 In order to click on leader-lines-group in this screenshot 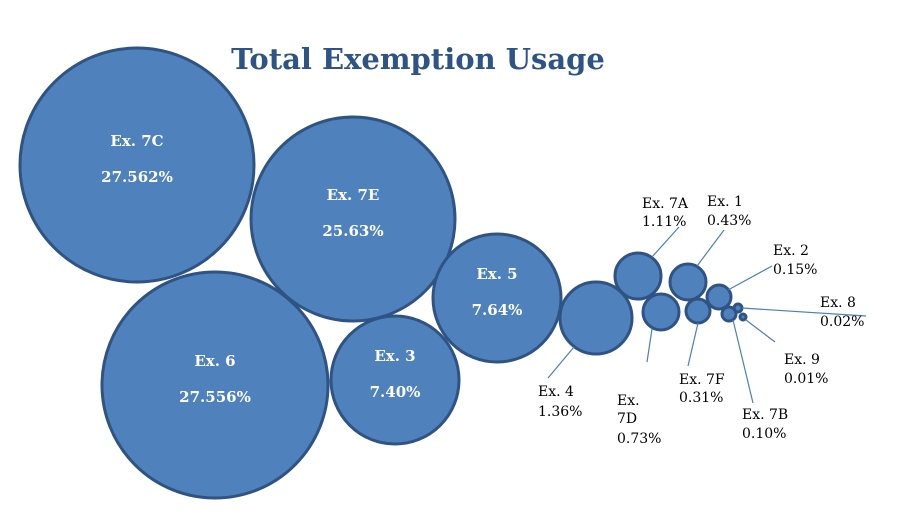, I will do `click(707, 315)`.